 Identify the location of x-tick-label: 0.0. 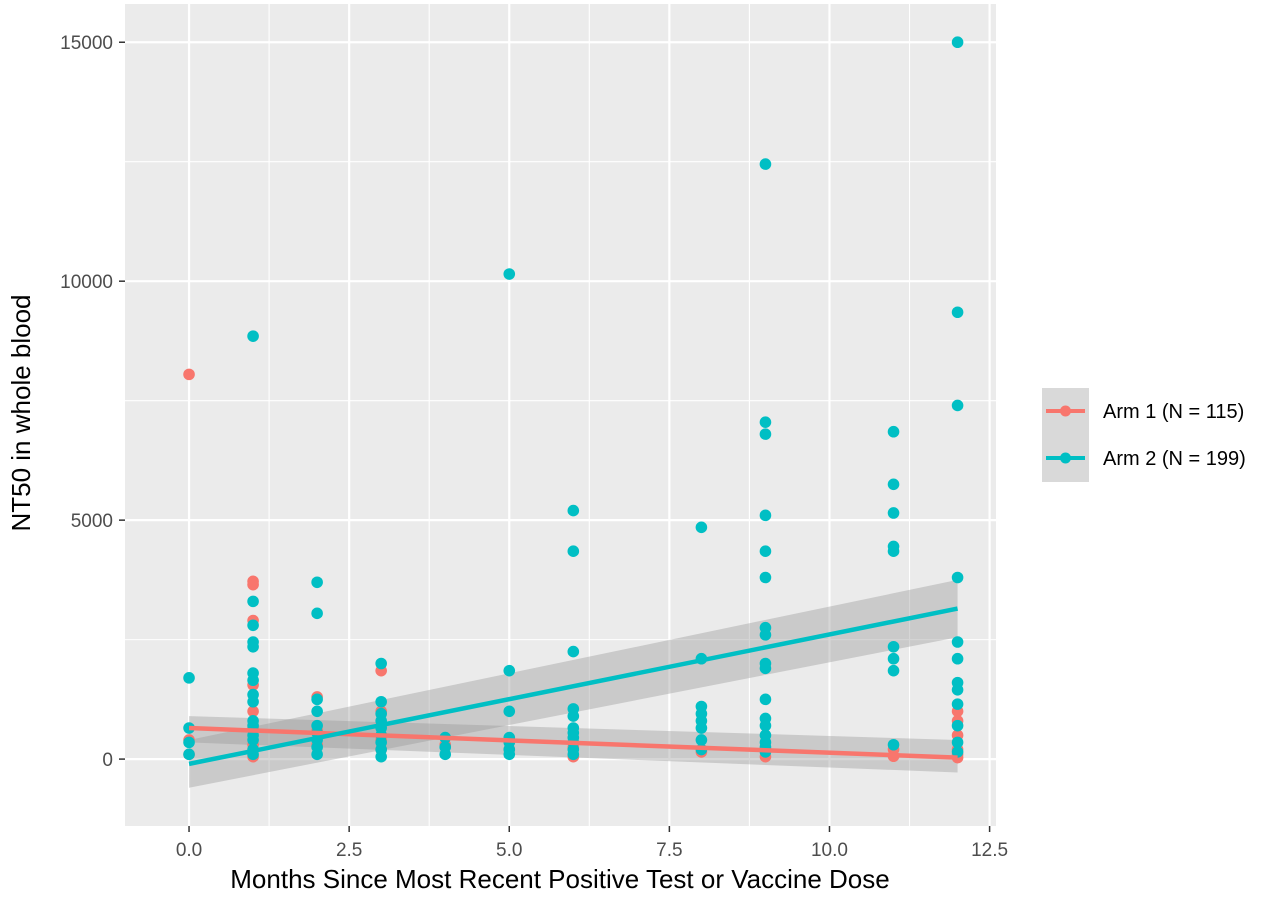
(189, 850).